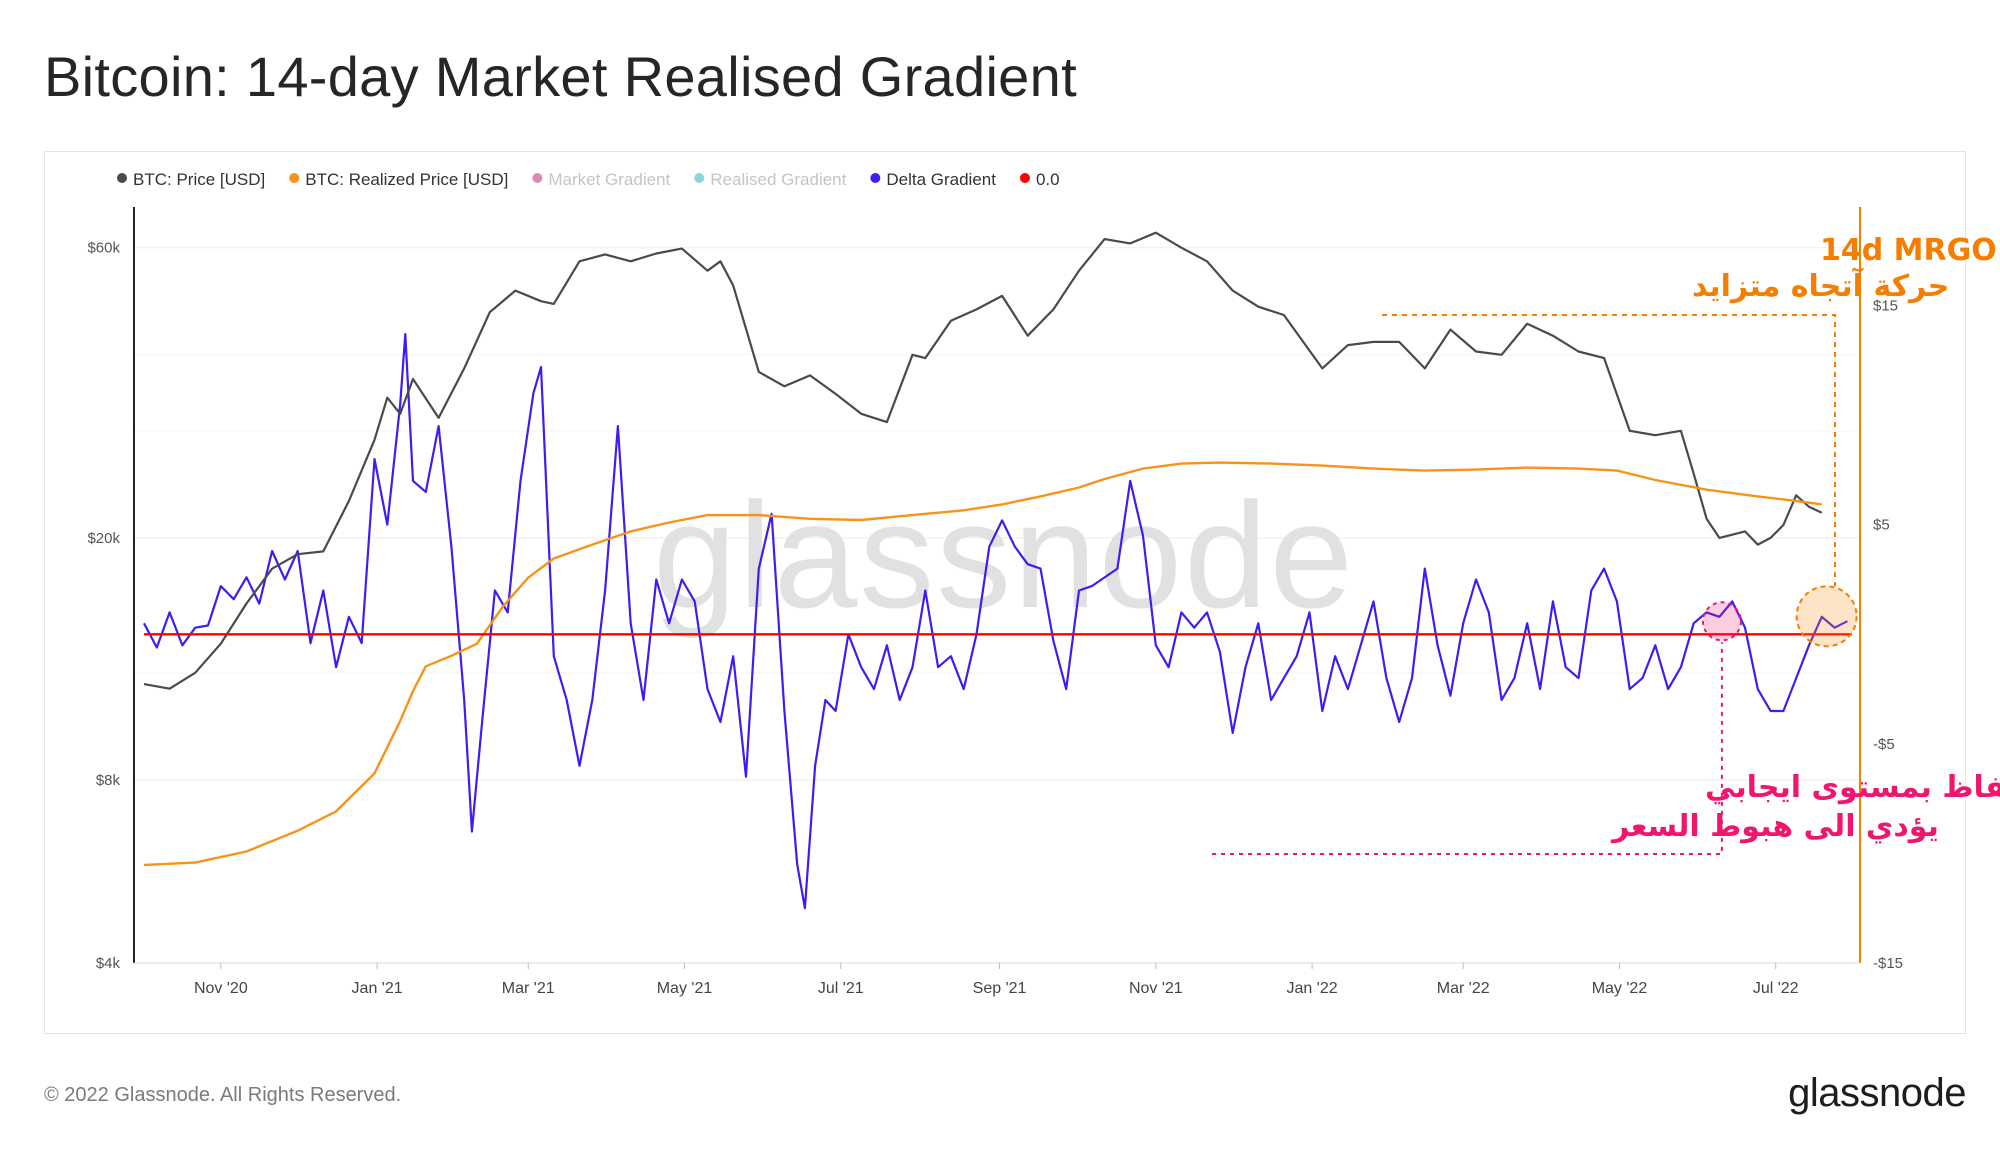 Image resolution: width=2000 pixels, height=1152 pixels. I want to click on pink-annotation-line2: يؤدي الى هبوط السعر, so click(1774, 826).